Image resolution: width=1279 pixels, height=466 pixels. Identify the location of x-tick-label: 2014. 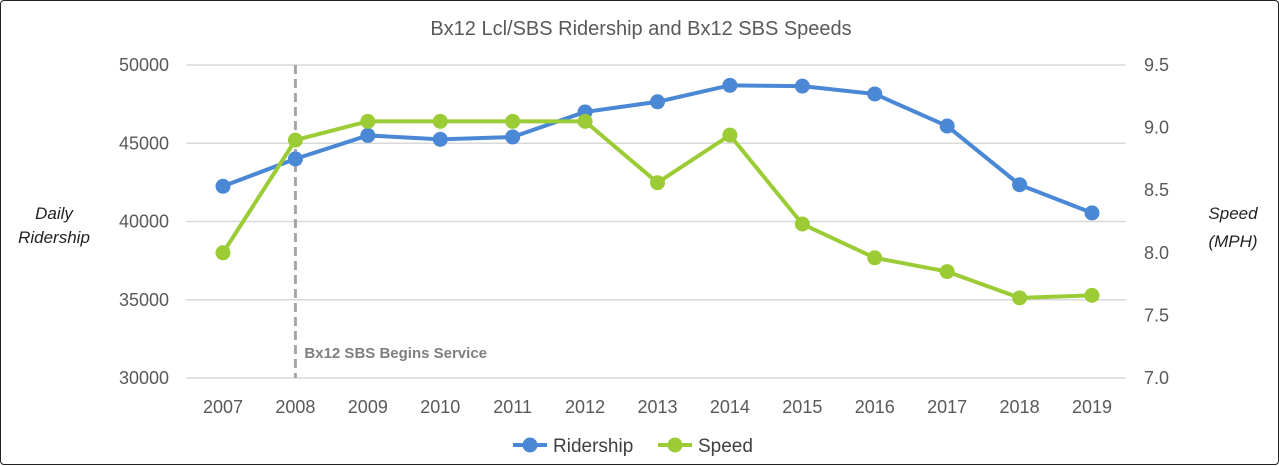
(730, 407).